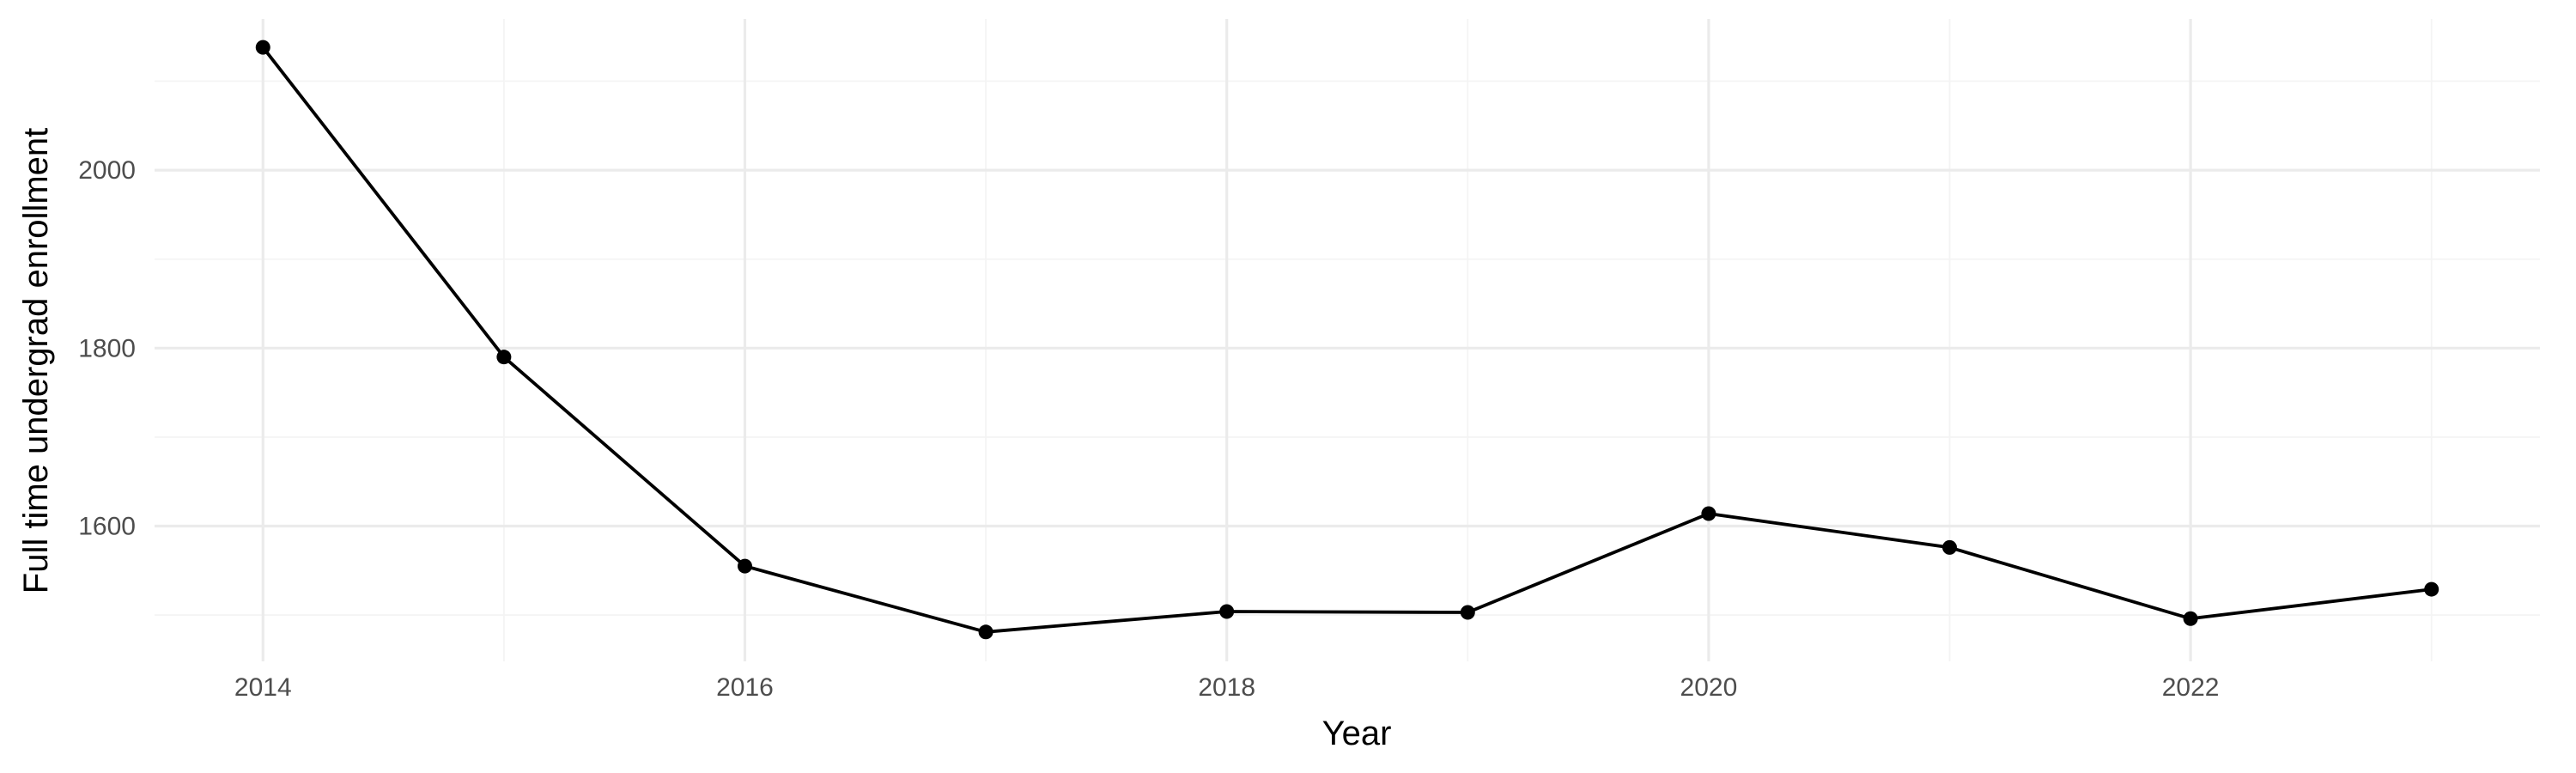 The image size is (2576, 773). I want to click on y-axis-title: Full time undergrad enrollment, so click(36, 360).